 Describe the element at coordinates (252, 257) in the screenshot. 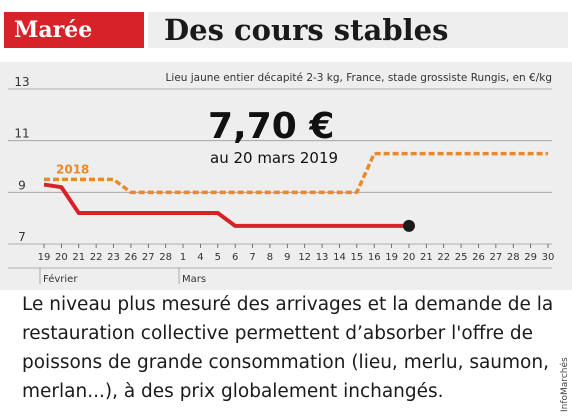

I see `x-tick-label: 7` at that location.